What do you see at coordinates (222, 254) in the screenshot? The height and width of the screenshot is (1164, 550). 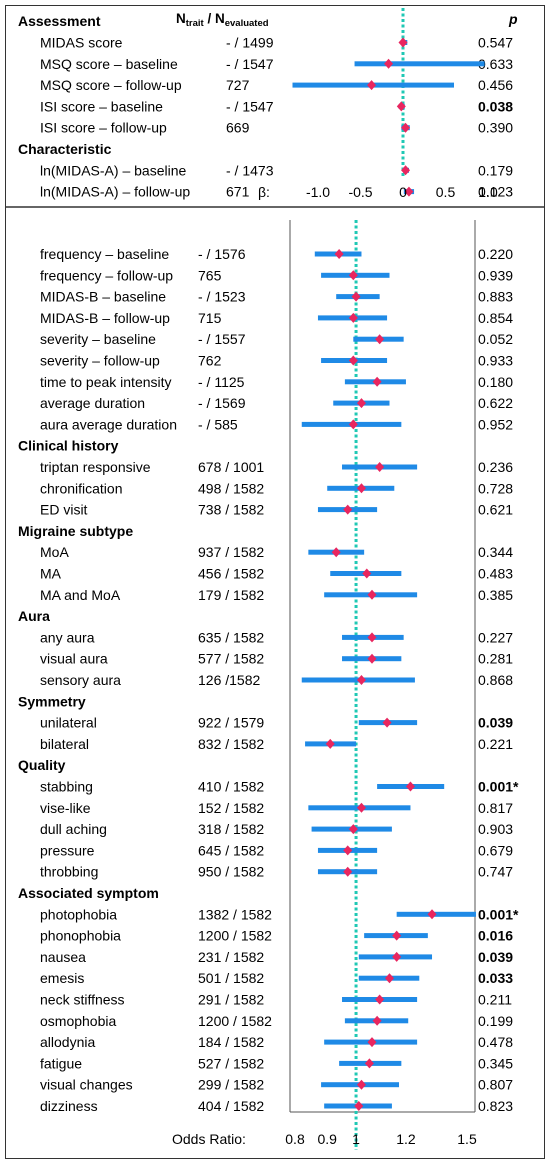 I see `row-n: - / 1576` at bounding box center [222, 254].